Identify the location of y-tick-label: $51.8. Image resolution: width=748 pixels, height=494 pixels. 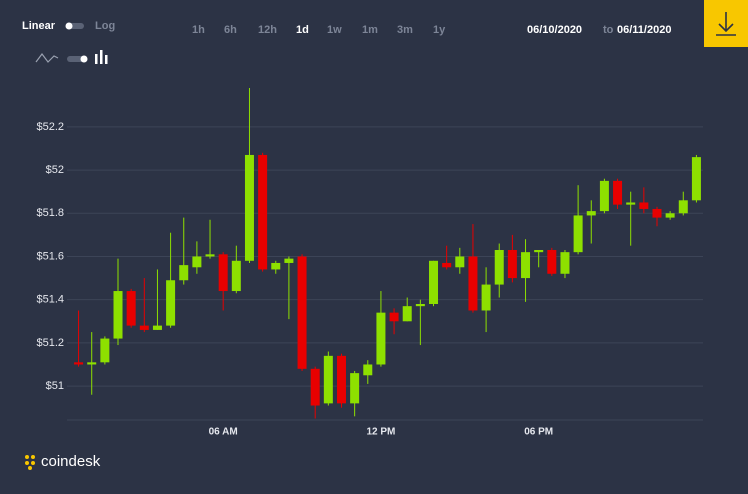
(50, 213).